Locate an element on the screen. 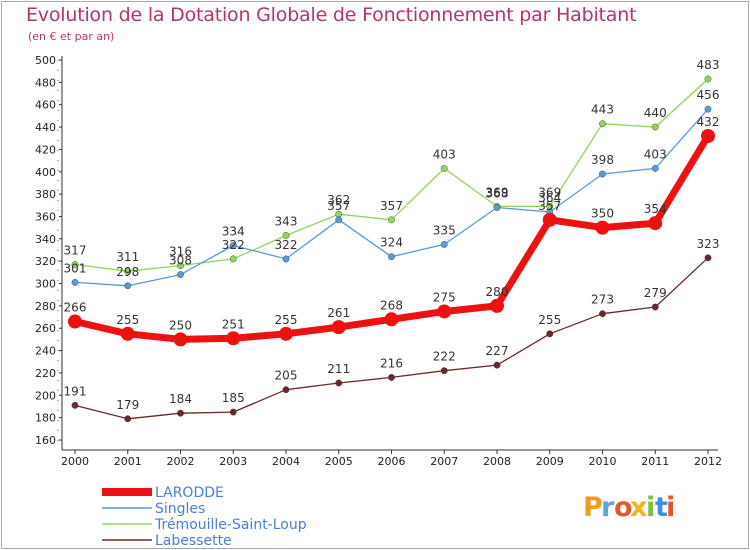 This screenshot has width=750, height=550. data-label-singles: 335 is located at coordinates (444, 230).